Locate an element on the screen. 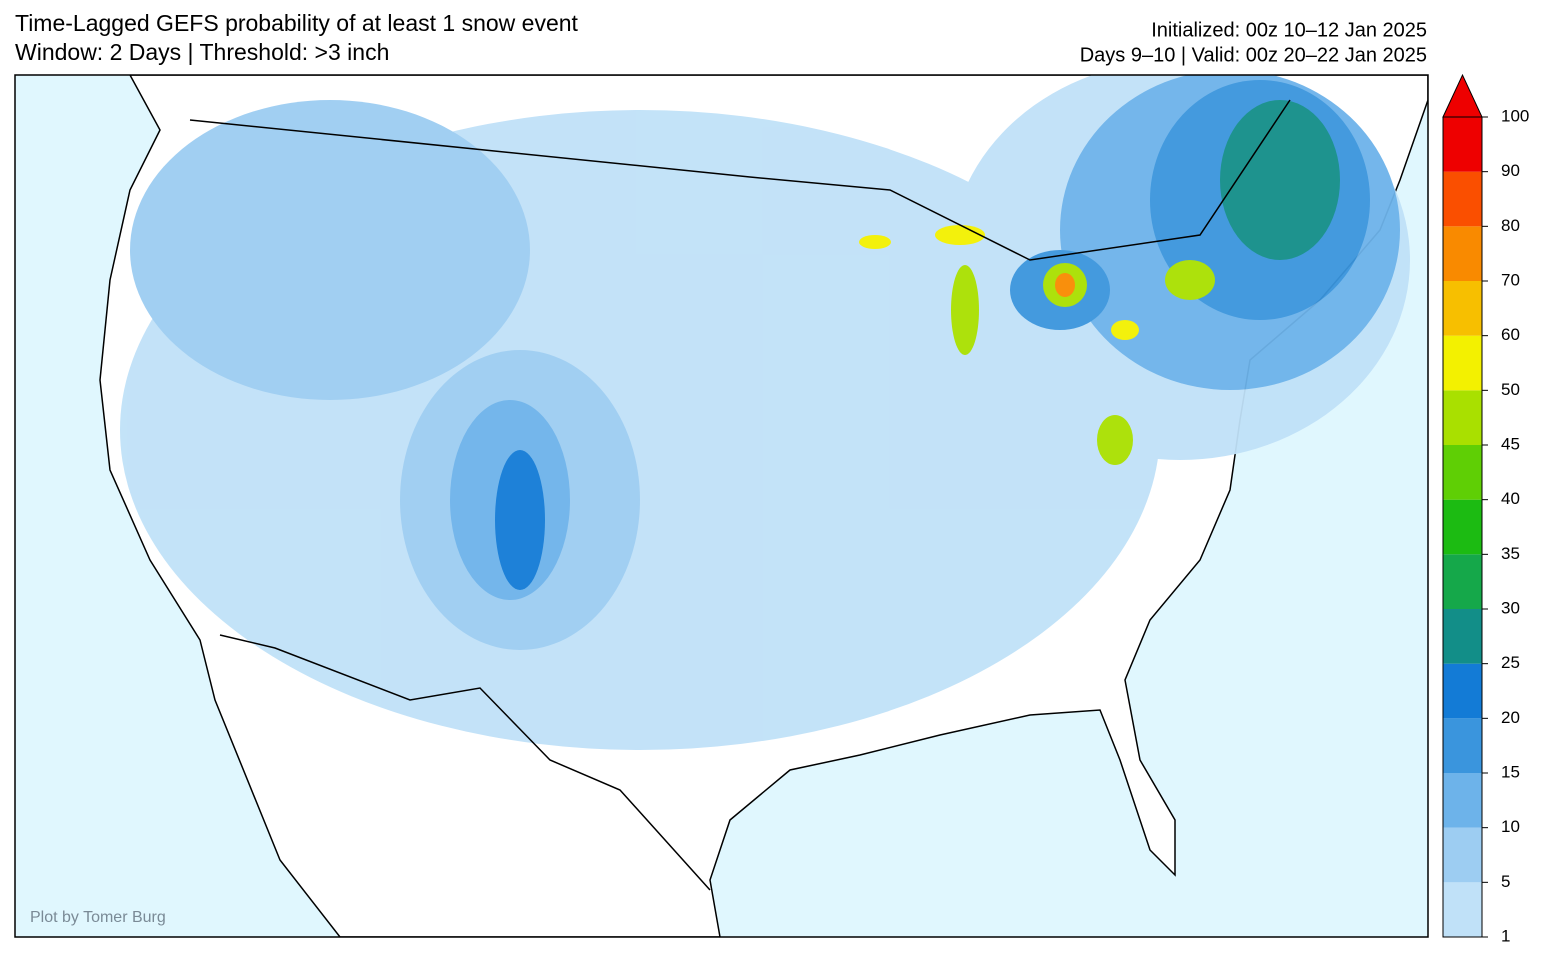 The width and height of the screenshot is (1550, 963). colorbar-tick-label: 35 is located at coordinates (1510, 553).